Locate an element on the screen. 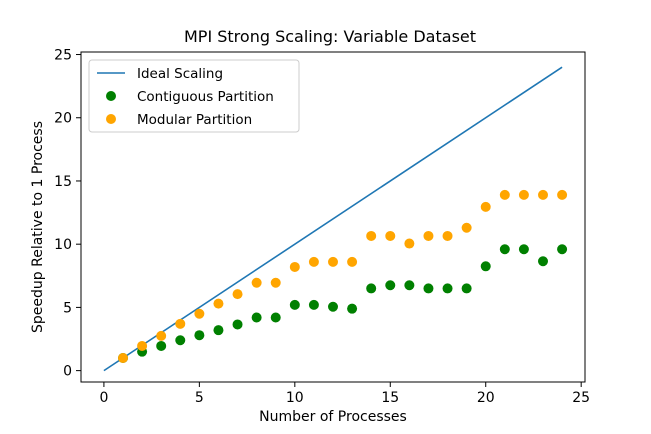  x-tick-label: 0 is located at coordinates (103, 398).